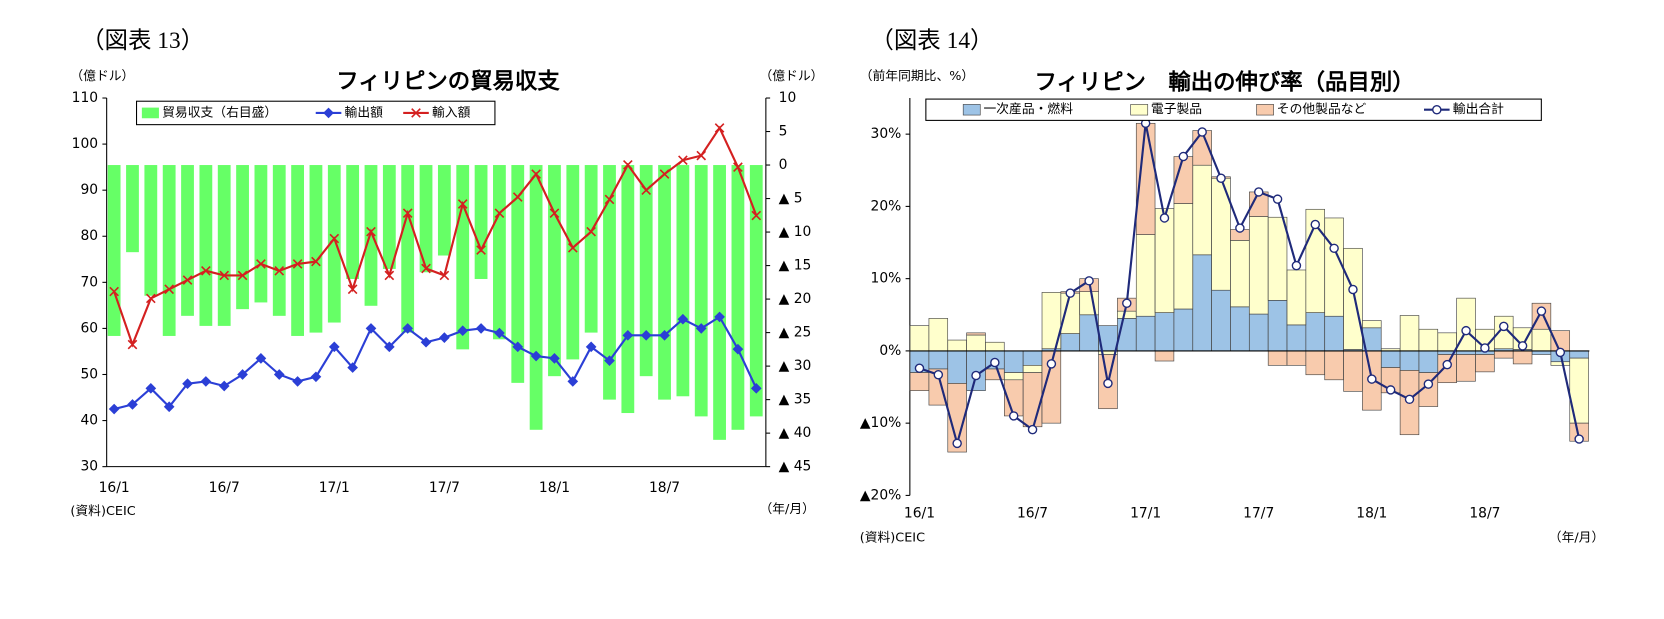 This screenshot has width=1664, height=619. I want to click on y-tick-label: 70, so click(89, 282).